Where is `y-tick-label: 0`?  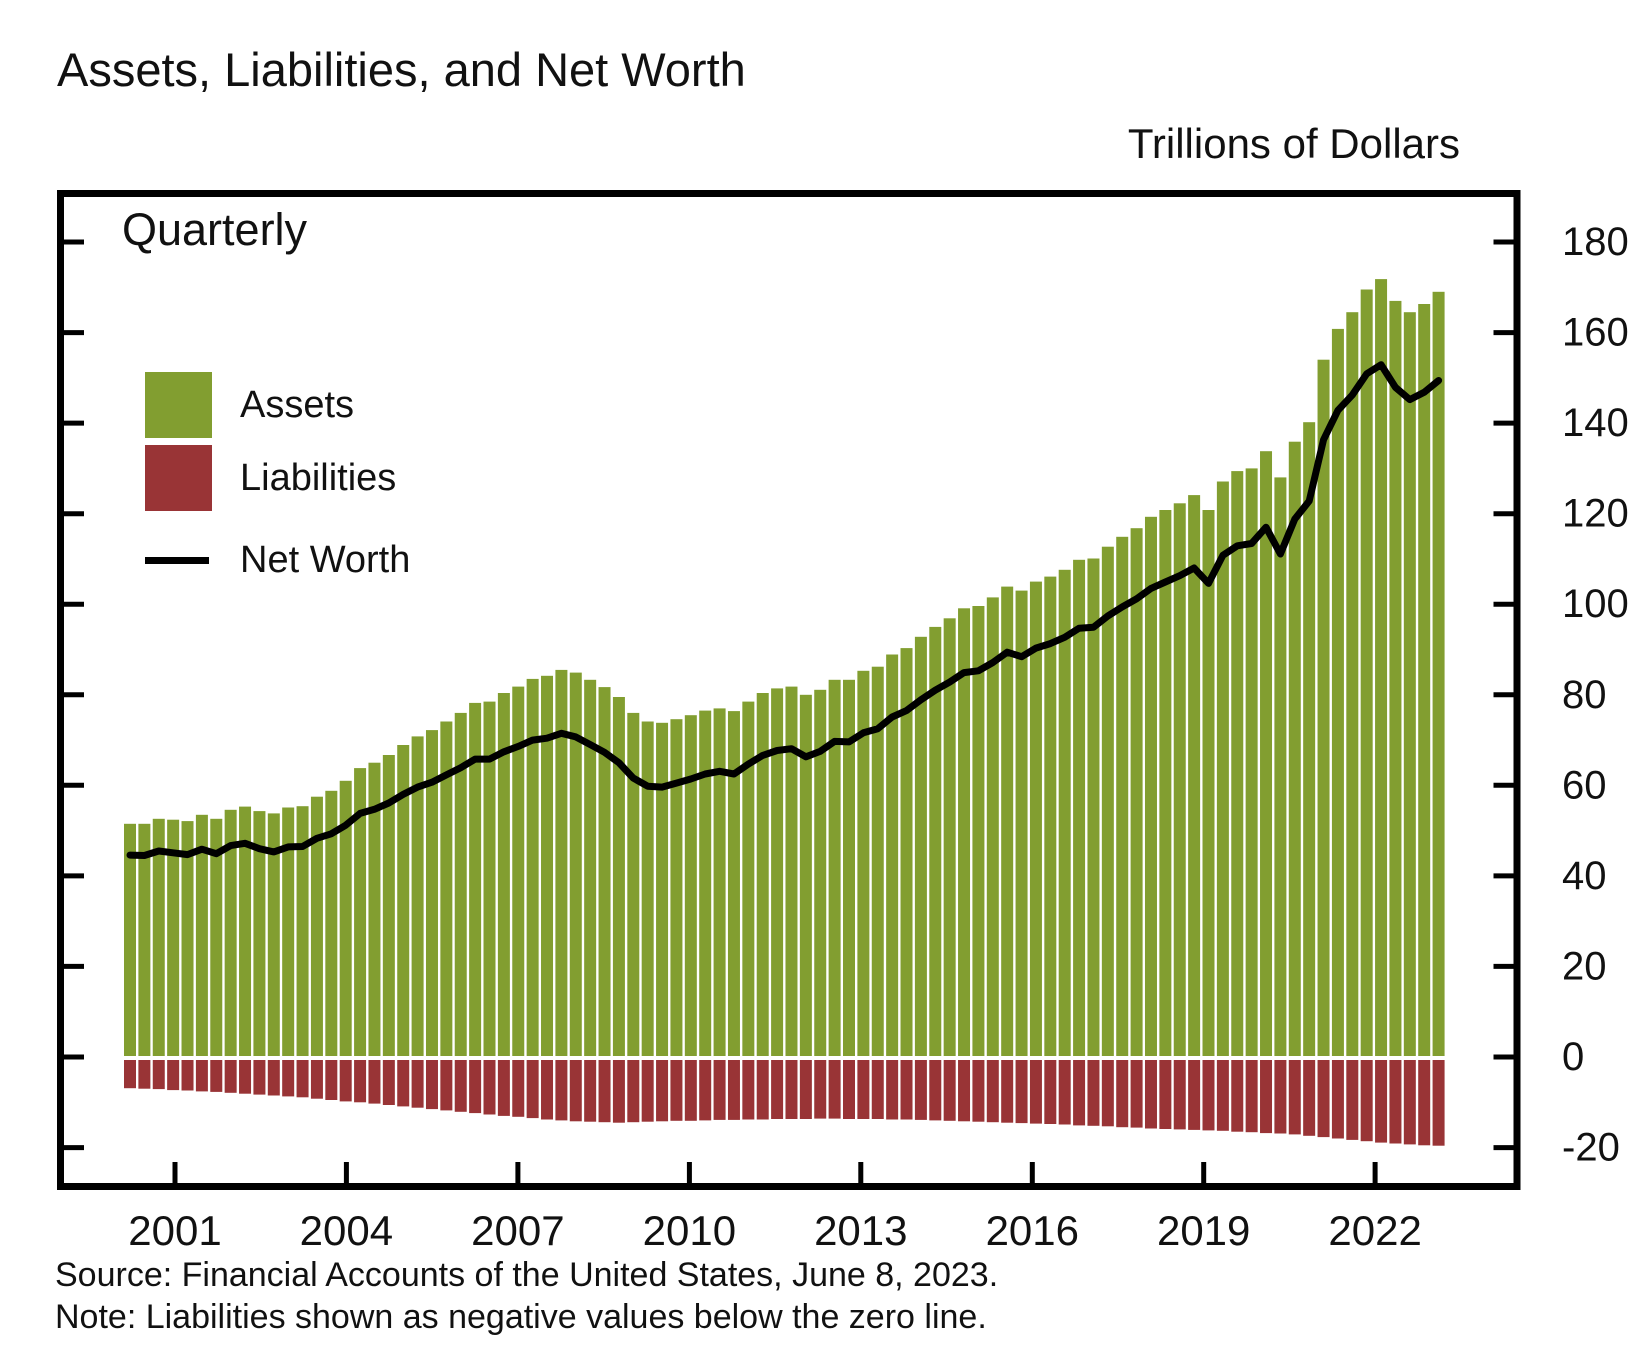 y-tick-label: 0 is located at coordinates (1573, 1057).